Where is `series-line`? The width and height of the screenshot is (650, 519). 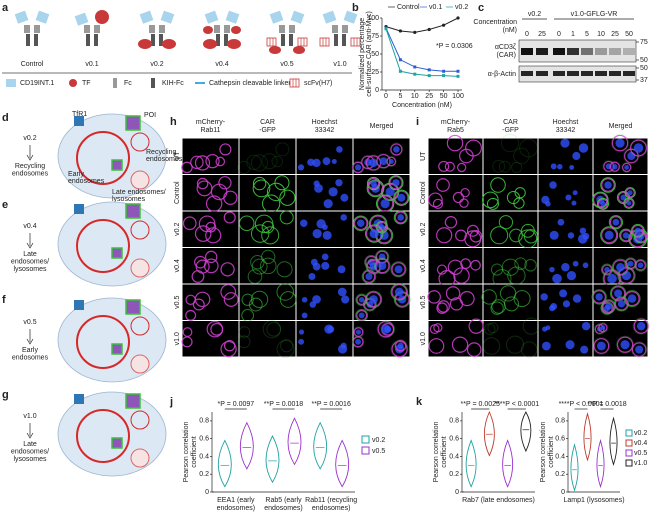
series-line is located at coordinates (422, 25).